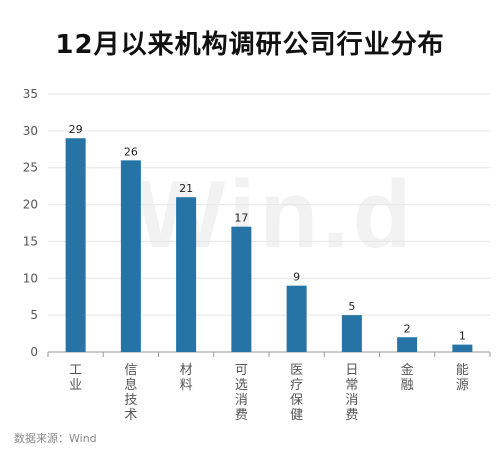  I want to click on x-category-label: 材料, so click(186, 378).